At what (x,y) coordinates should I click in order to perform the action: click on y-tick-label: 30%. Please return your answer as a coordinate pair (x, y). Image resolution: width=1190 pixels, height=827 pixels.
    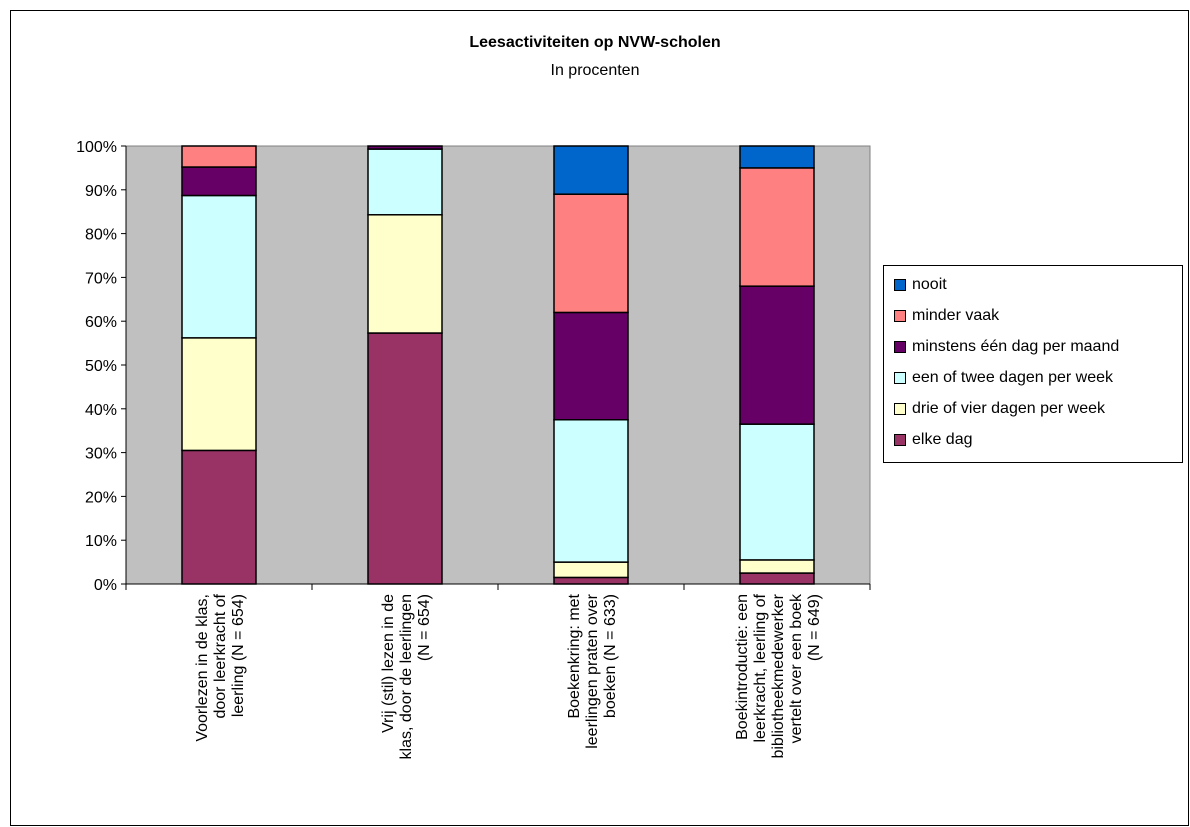
    Looking at the image, I should click on (101, 454).